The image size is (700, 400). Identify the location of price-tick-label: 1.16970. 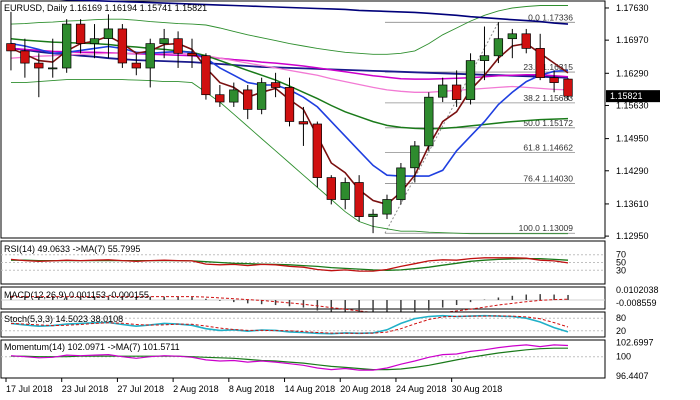
(632, 40).